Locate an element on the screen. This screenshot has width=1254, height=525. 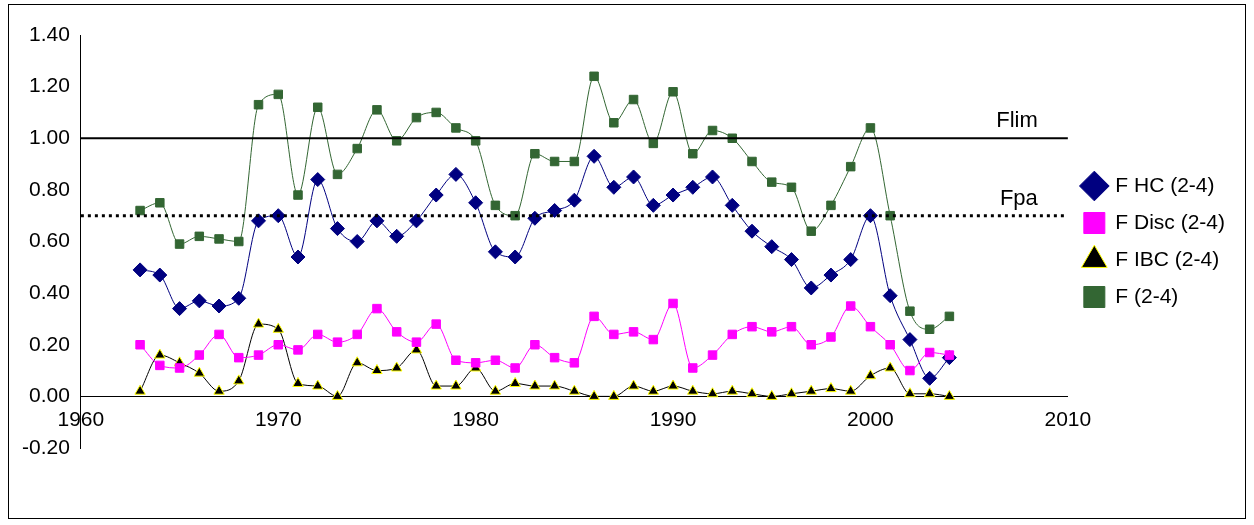
x-tick-label: 2010 is located at coordinates (1068, 418).